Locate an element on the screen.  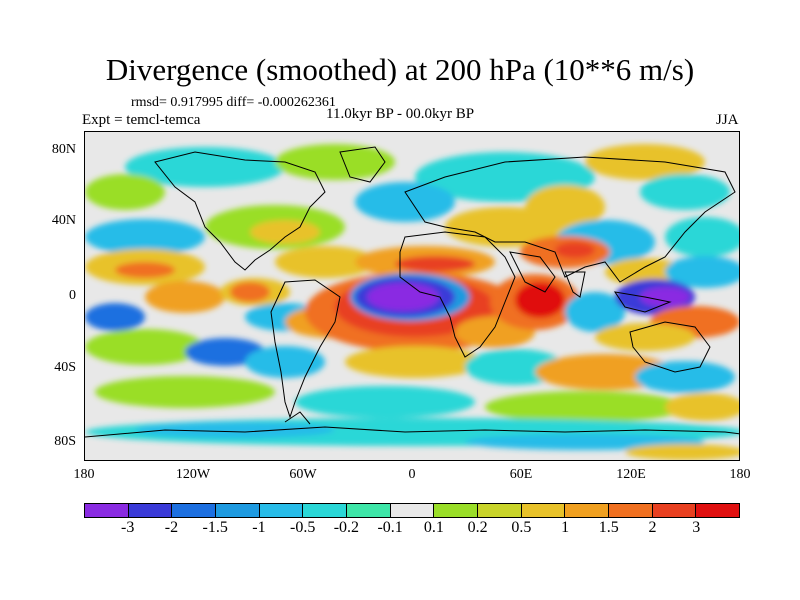
colorbar-label: -1.5 is located at coordinates (215, 527).